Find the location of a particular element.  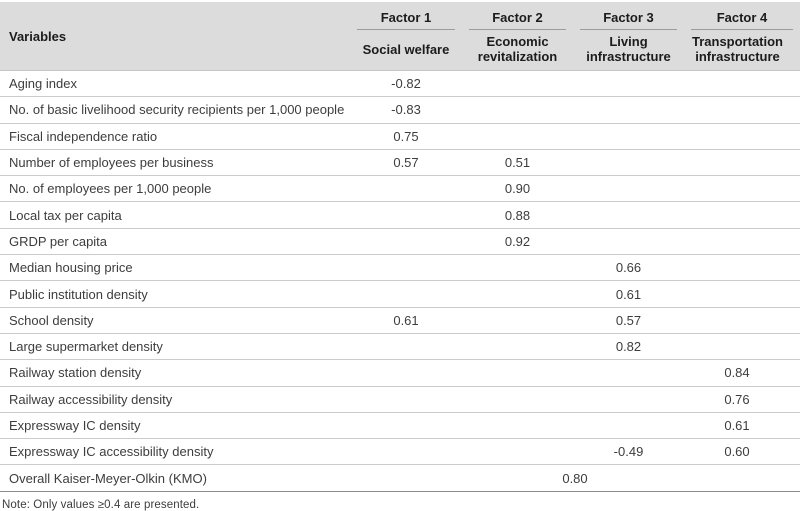

factor1-header-label: Factor 1 is located at coordinates (406, 16).